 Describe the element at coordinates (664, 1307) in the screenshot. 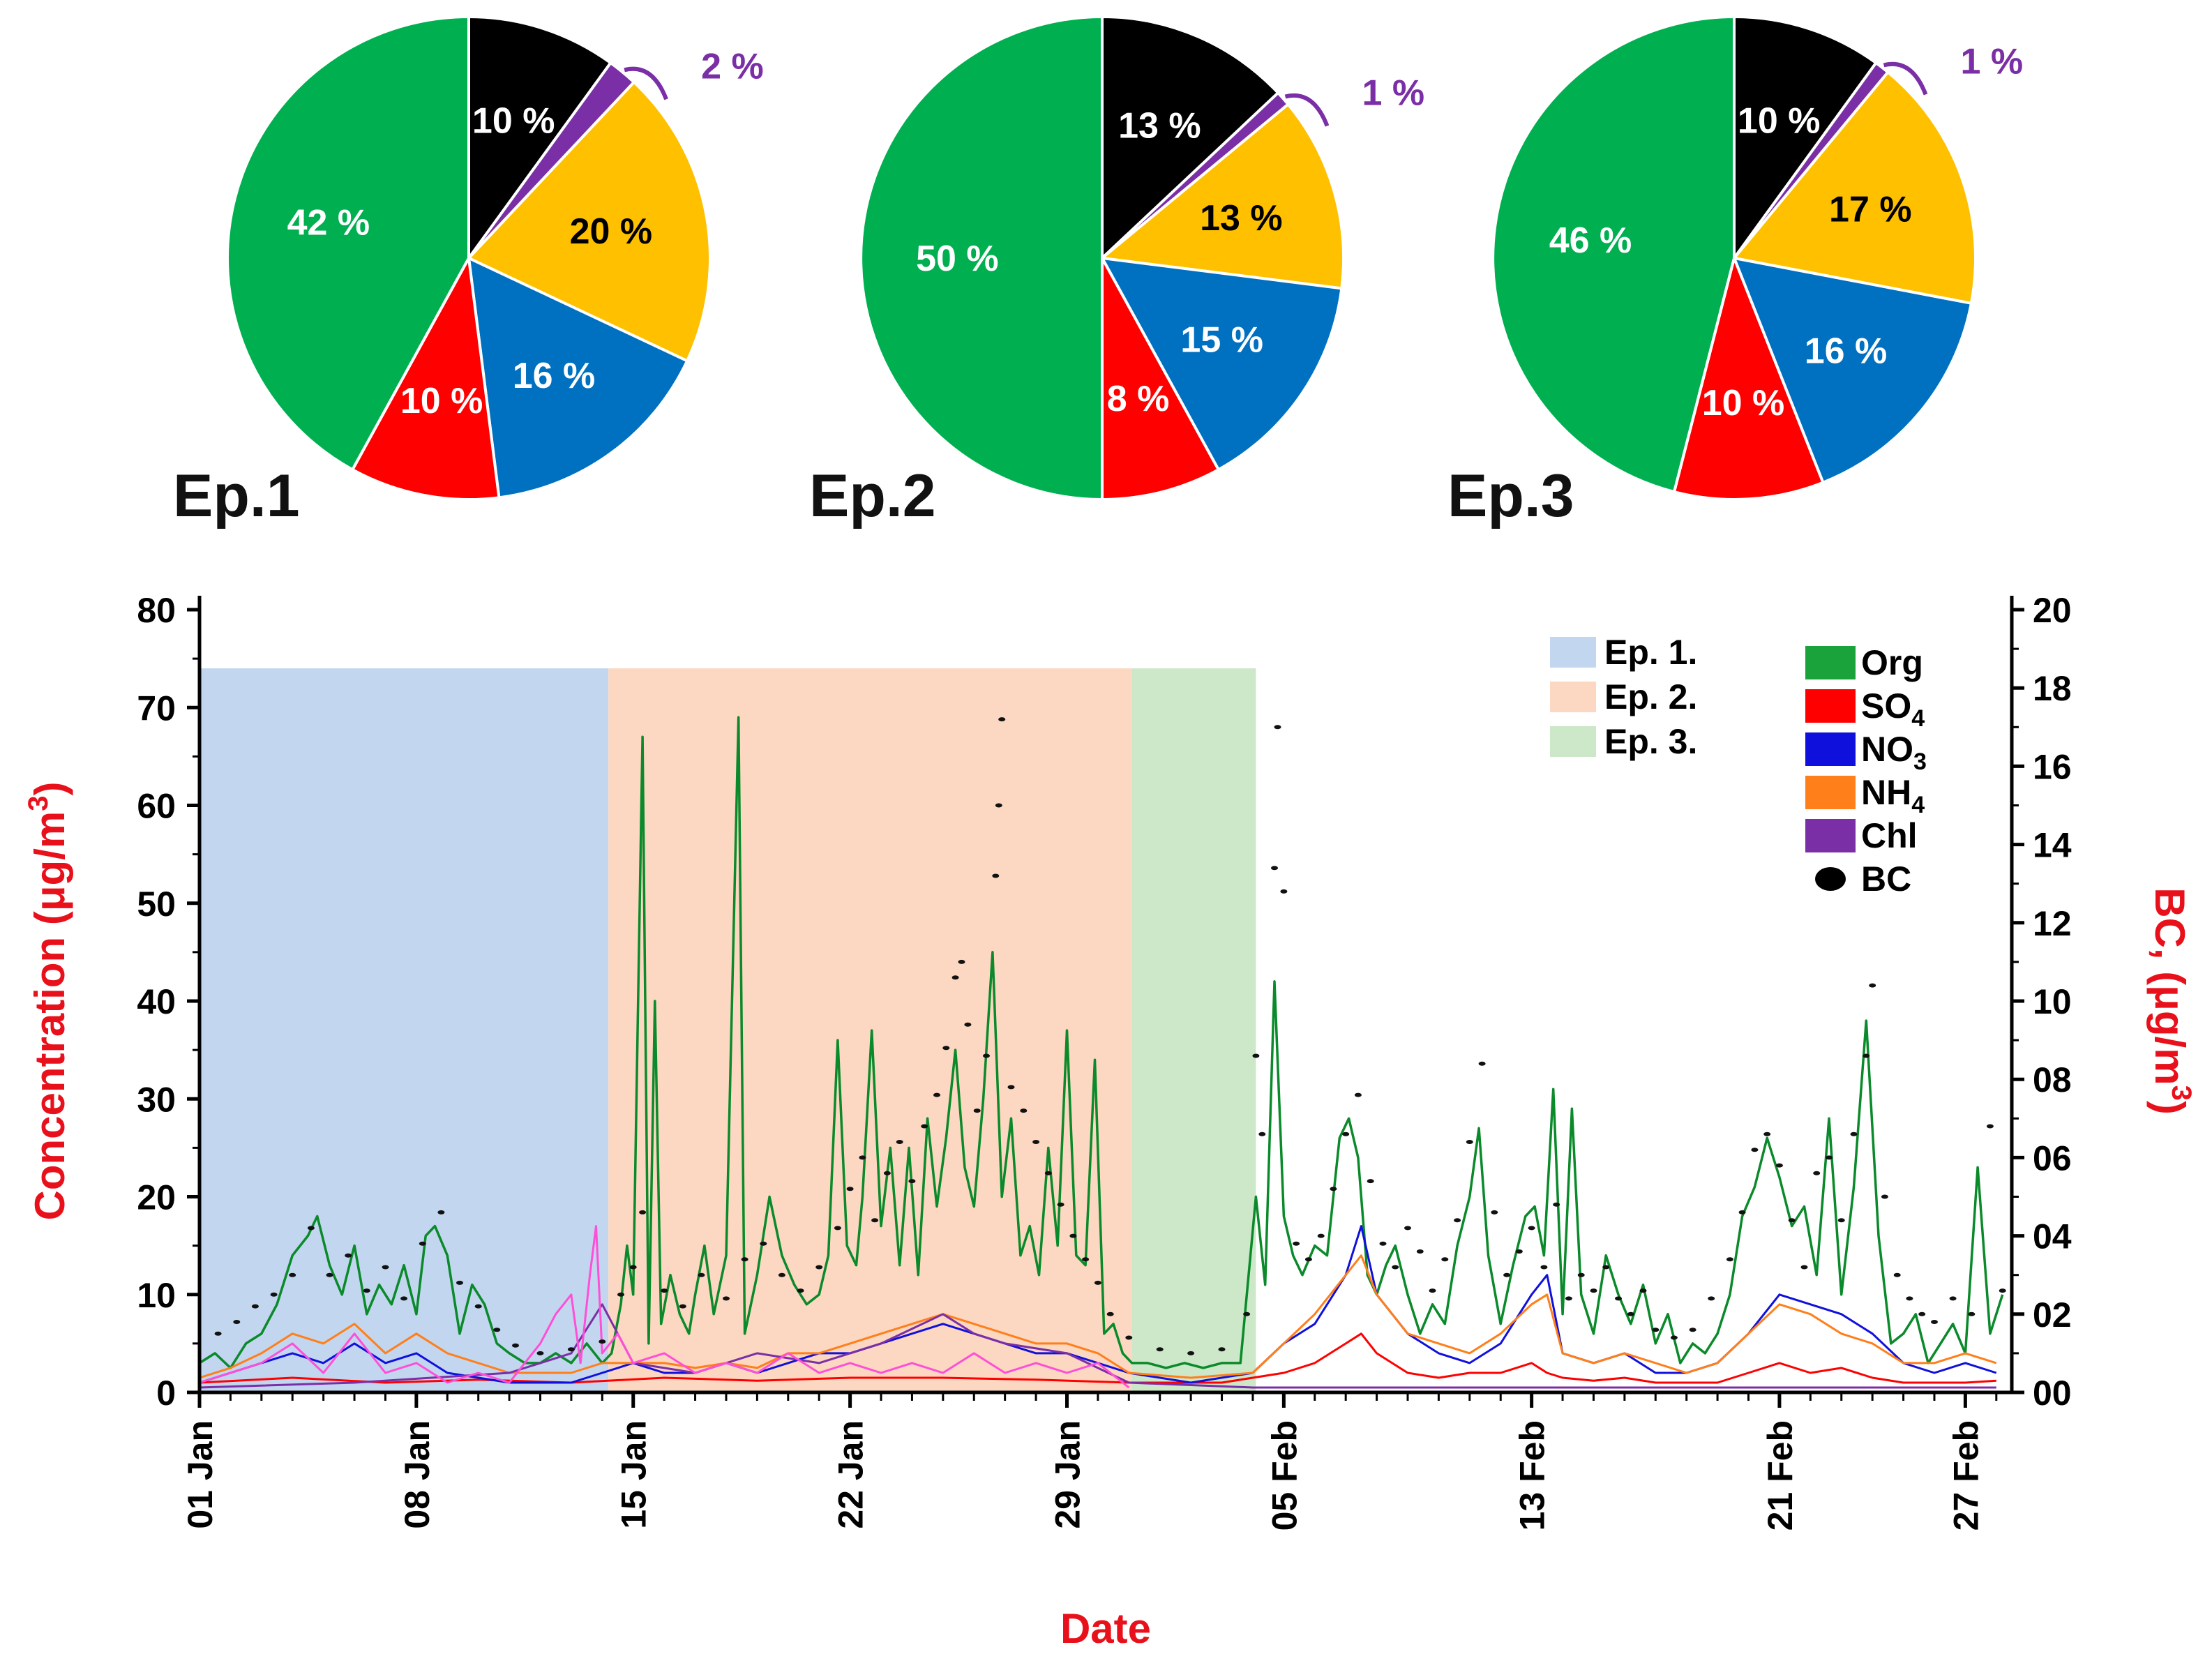

I see `series-line-pink` at that location.